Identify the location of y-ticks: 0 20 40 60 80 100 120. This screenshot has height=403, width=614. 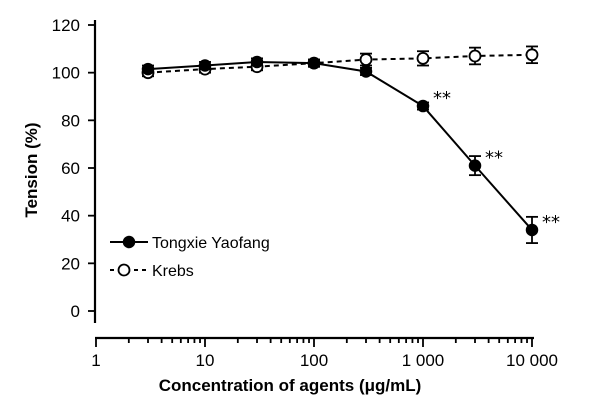
(73, 168).